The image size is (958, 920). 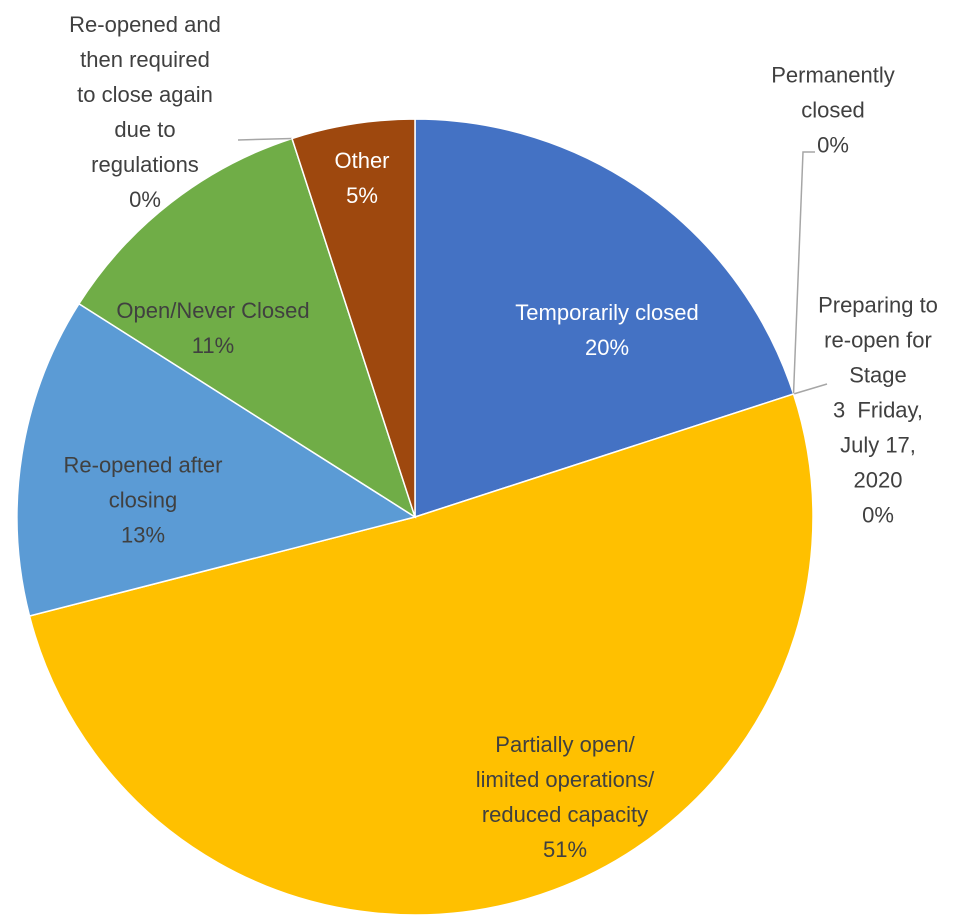 I want to click on slice-label: Other 5%, so click(x=361, y=178).